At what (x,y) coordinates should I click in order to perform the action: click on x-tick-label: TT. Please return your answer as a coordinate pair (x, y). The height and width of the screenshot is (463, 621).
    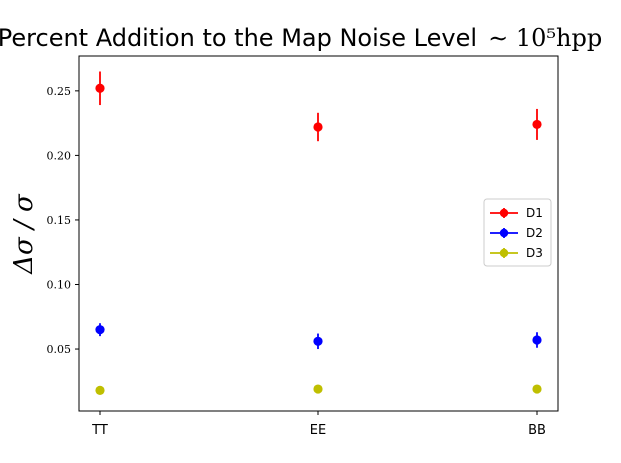
    Looking at the image, I should click on (99, 430).